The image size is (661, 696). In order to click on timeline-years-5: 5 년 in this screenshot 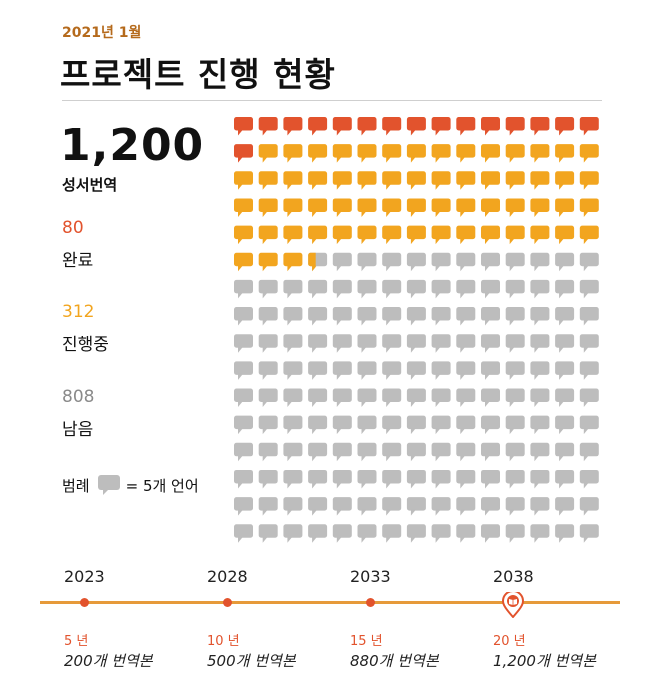, I will do `click(76, 641)`.